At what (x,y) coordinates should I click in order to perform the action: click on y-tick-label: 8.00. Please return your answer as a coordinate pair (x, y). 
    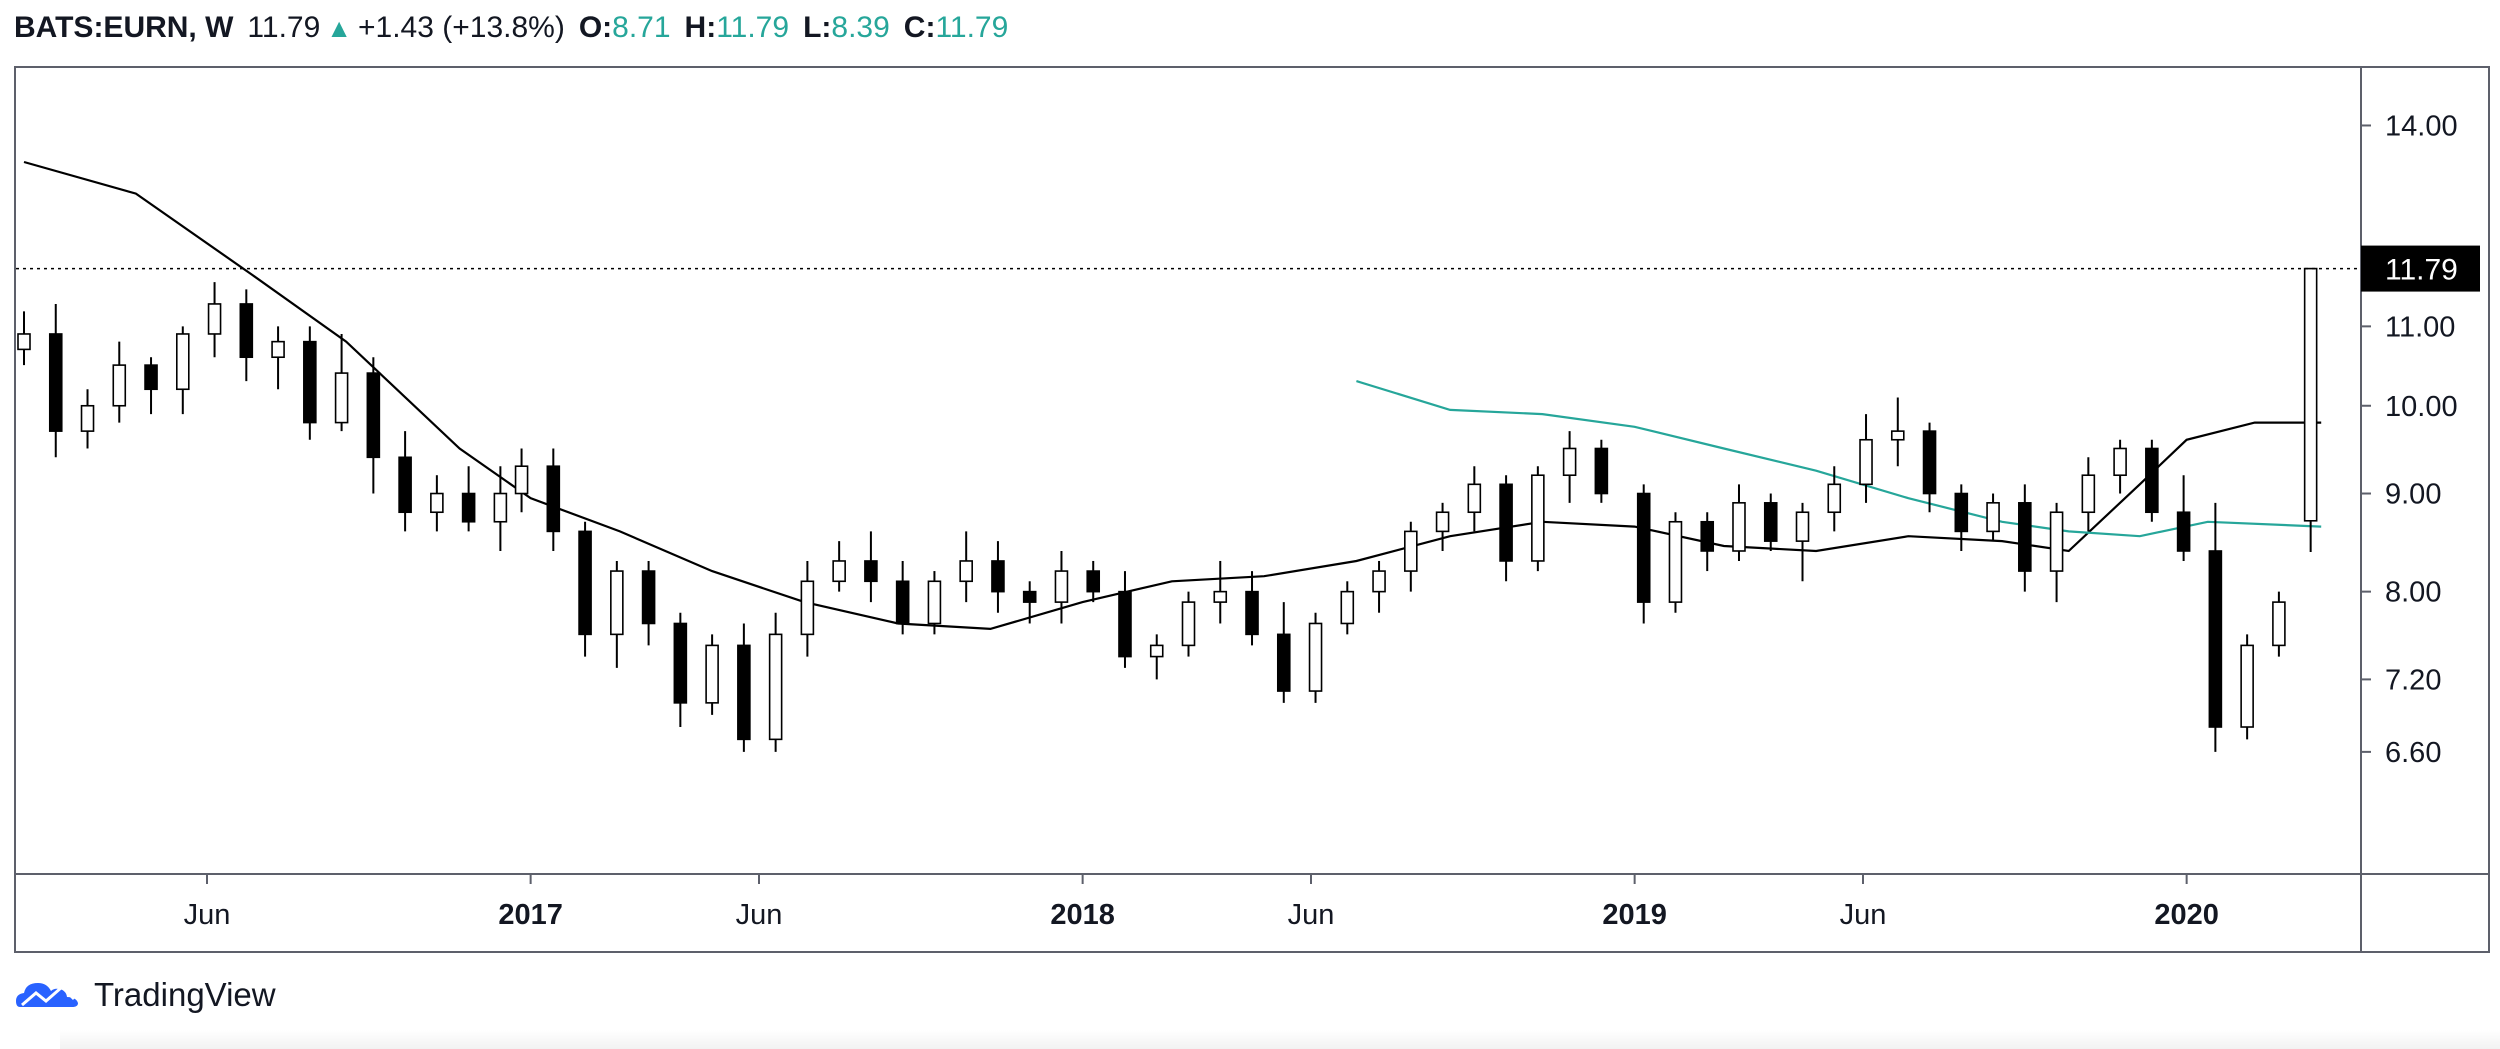
    Looking at the image, I should click on (2413, 593).